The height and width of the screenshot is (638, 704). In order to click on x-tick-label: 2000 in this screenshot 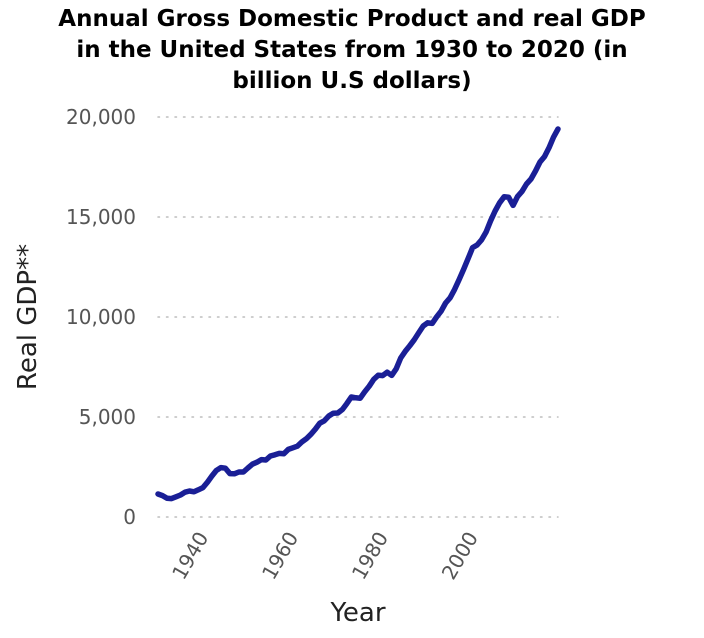, I will do `click(460, 556)`.